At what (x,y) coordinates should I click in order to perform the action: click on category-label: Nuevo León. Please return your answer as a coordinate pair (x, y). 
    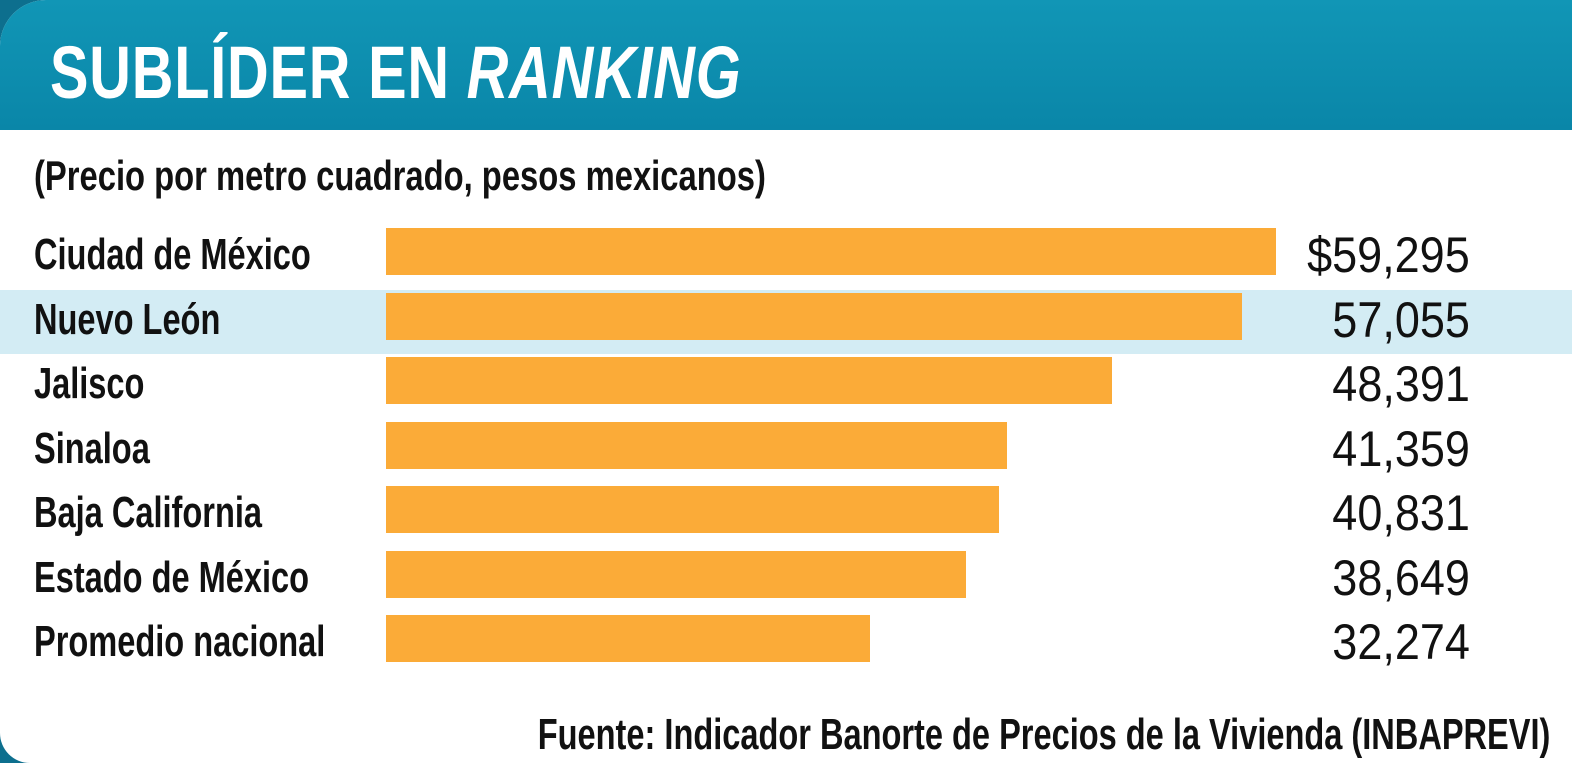
    Looking at the image, I should click on (127, 319).